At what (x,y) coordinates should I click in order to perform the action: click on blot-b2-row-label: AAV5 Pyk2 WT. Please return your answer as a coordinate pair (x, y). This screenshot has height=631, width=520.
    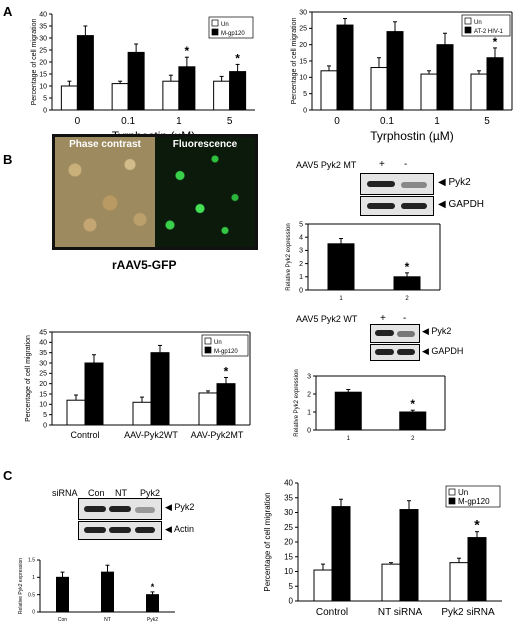
    Looking at the image, I should click on (327, 319).